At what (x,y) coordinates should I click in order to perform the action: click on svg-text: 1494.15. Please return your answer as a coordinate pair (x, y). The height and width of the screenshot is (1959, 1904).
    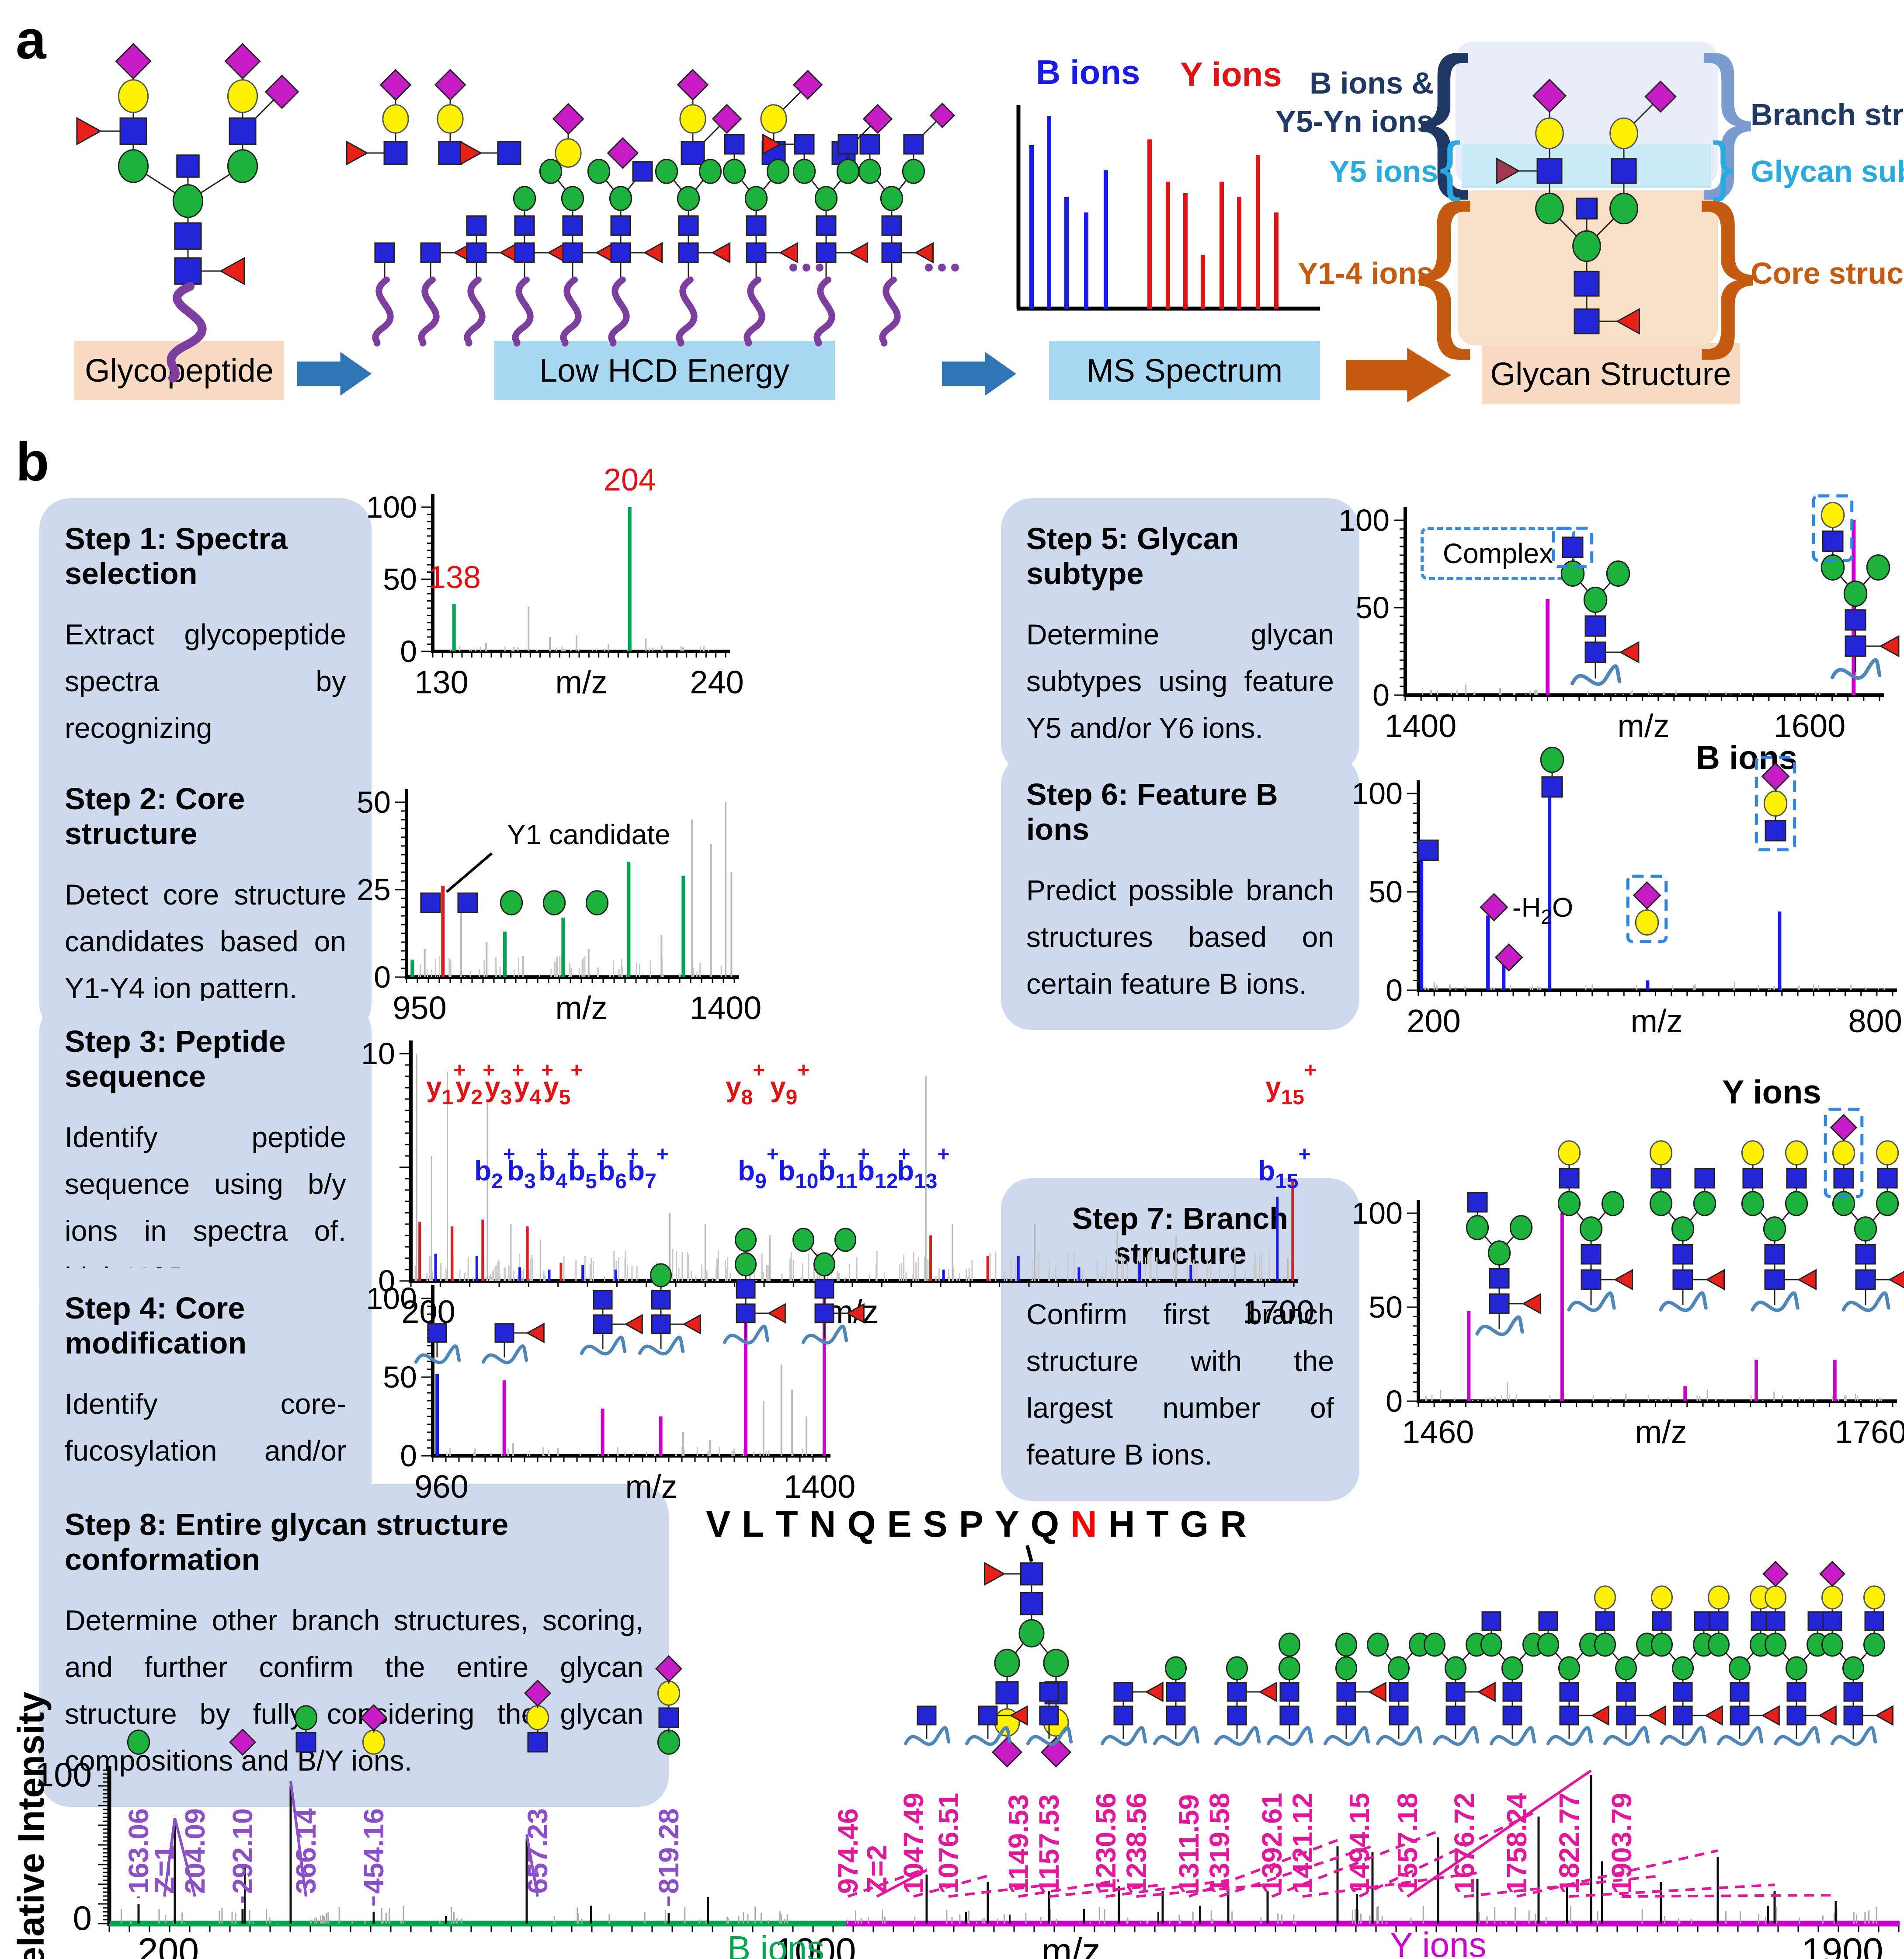
    Looking at the image, I should click on (1359, 1843).